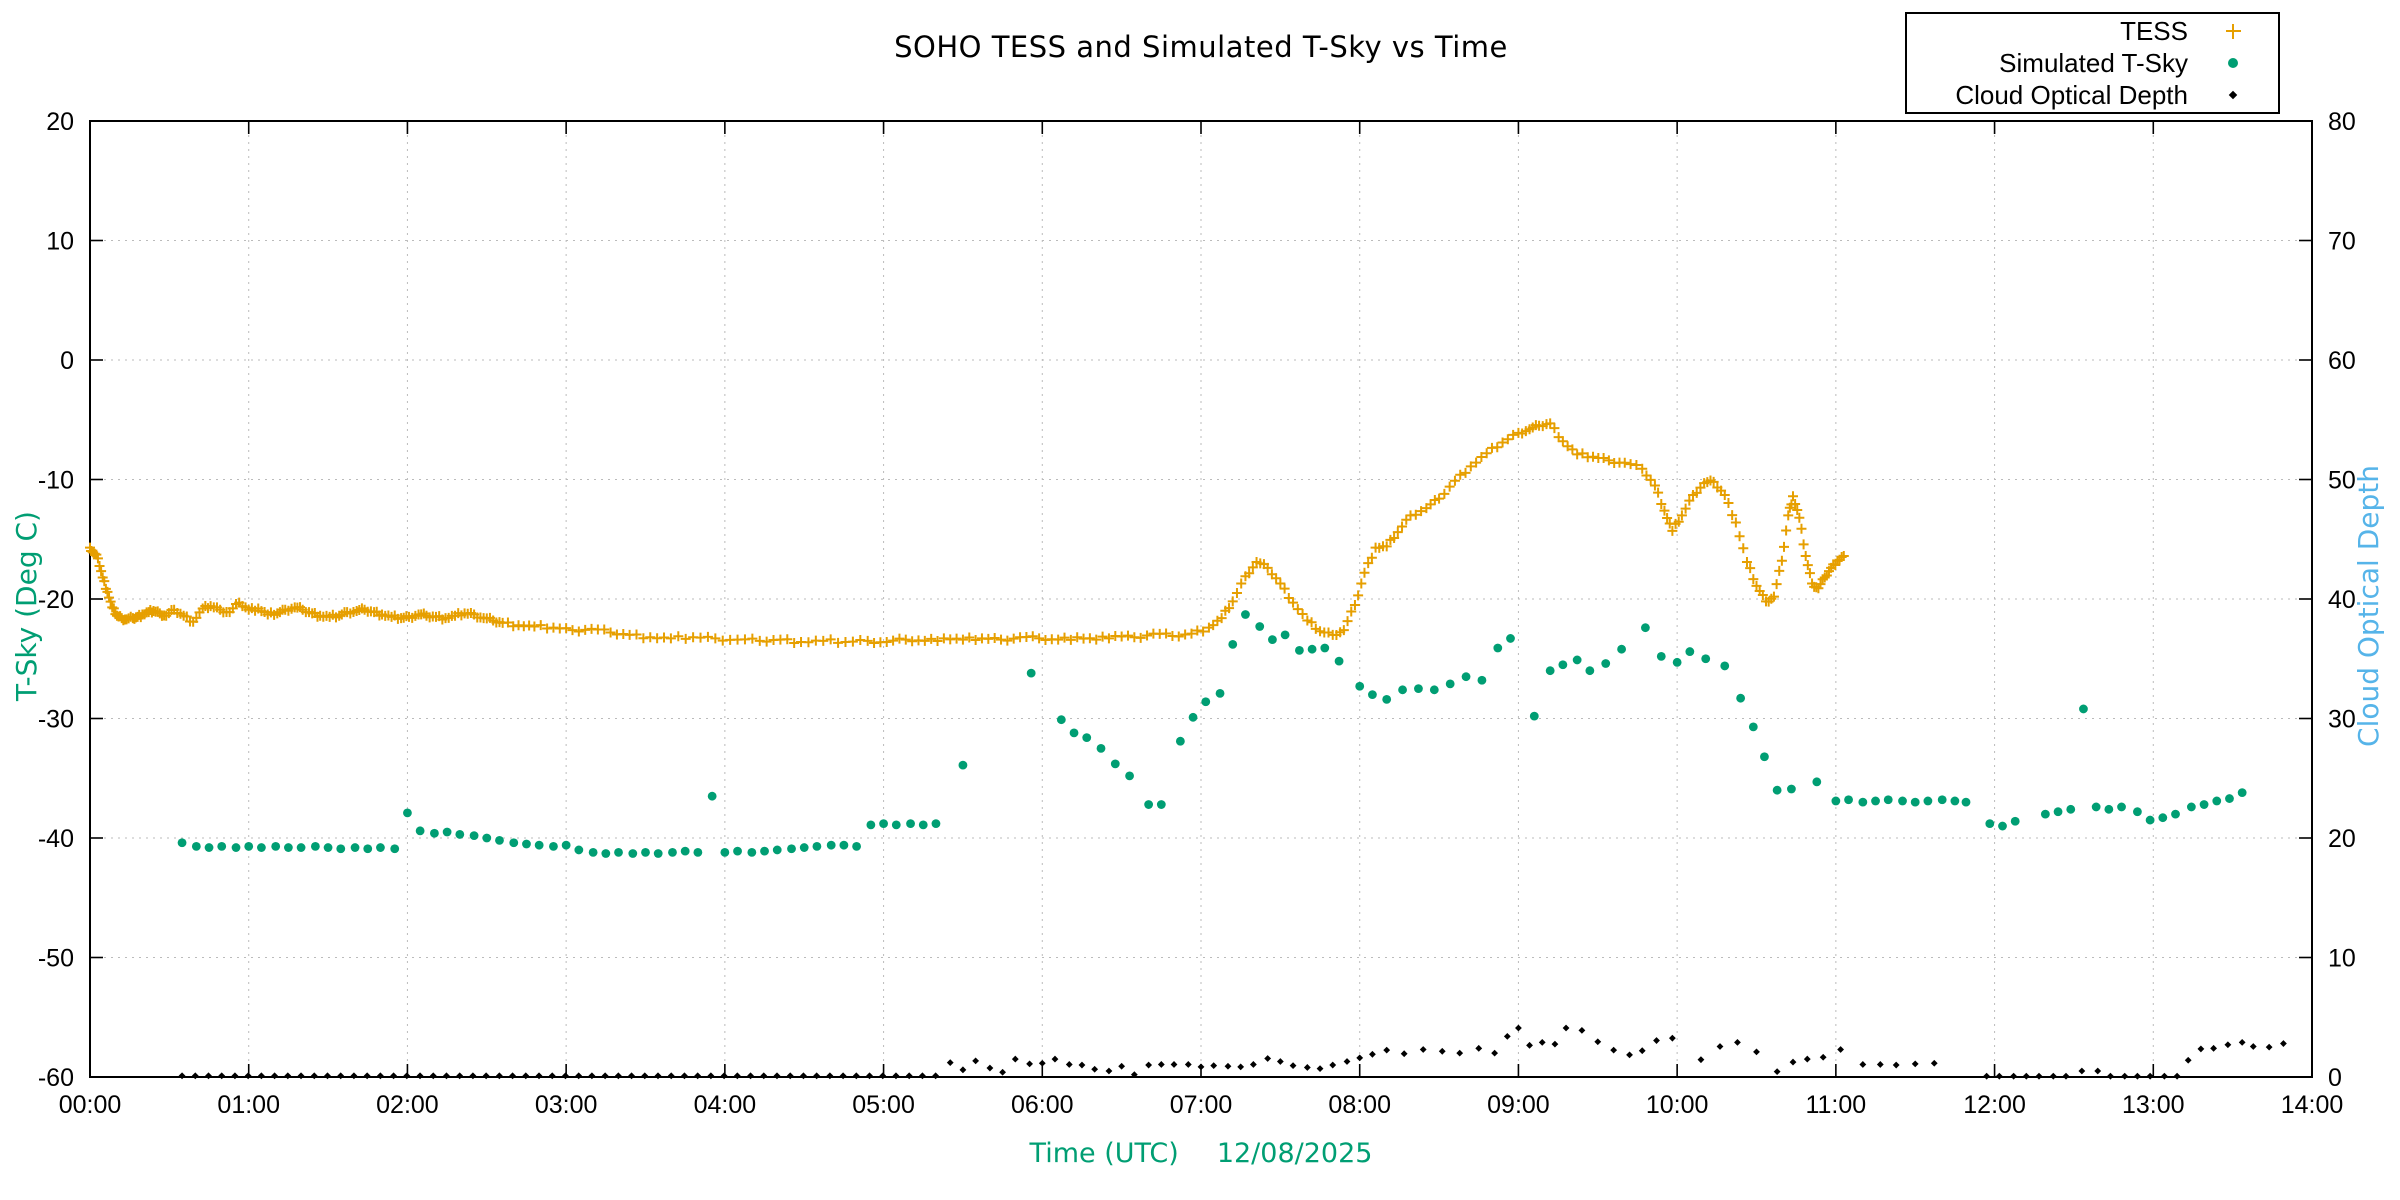 The width and height of the screenshot is (2400, 1200). Describe the element at coordinates (90, 1105) in the screenshot. I see `svg-text: 00:00` at that location.